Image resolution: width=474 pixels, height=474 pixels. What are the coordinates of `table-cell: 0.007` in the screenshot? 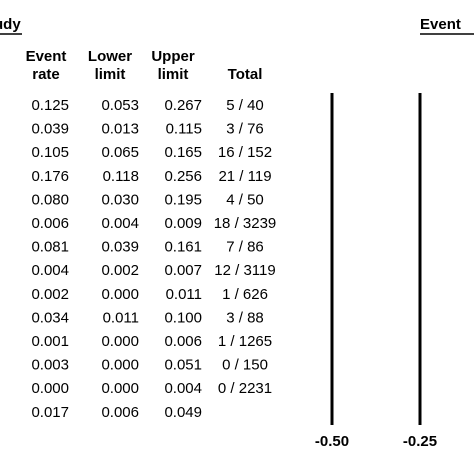 It's located at (183, 270).